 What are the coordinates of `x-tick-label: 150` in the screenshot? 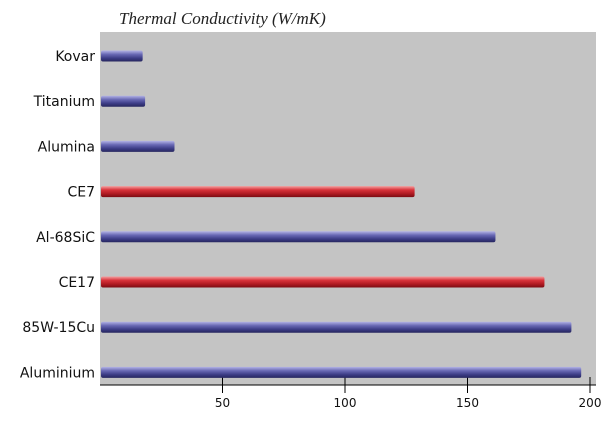 It's located at (467, 403).